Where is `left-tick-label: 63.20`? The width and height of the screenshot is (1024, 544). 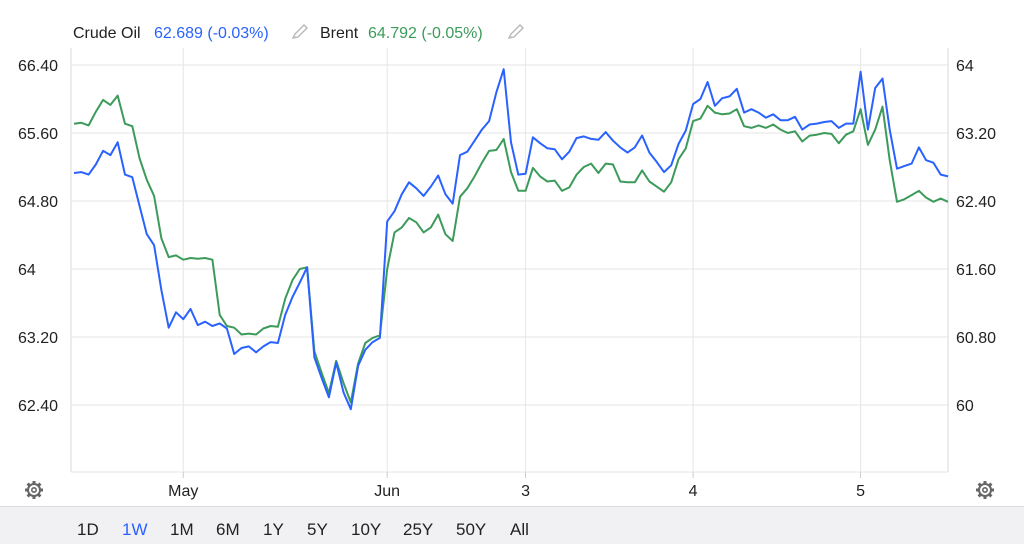
left-tick-label: 63.20 is located at coordinates (38, 338).